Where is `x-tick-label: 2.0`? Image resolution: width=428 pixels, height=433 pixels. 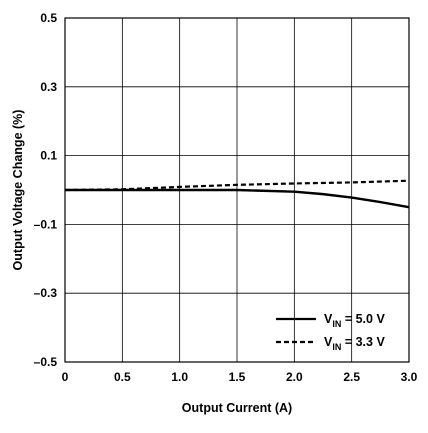
x-tick-label: 2.0 is located at coordinates (294, 377).